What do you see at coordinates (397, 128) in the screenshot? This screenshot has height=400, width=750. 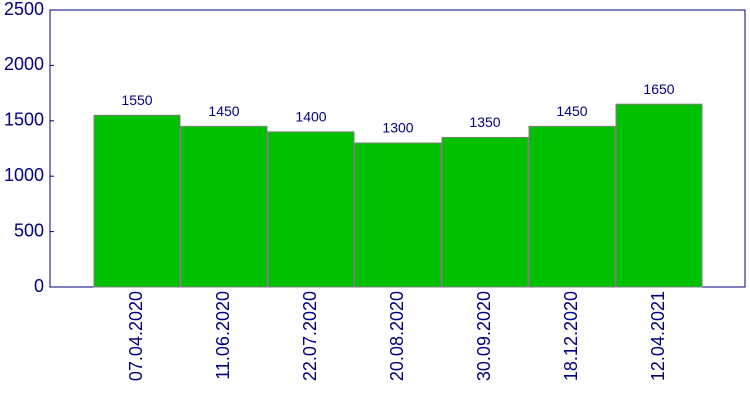 I see `value-label: 1300` at bounding box center [397, 128].